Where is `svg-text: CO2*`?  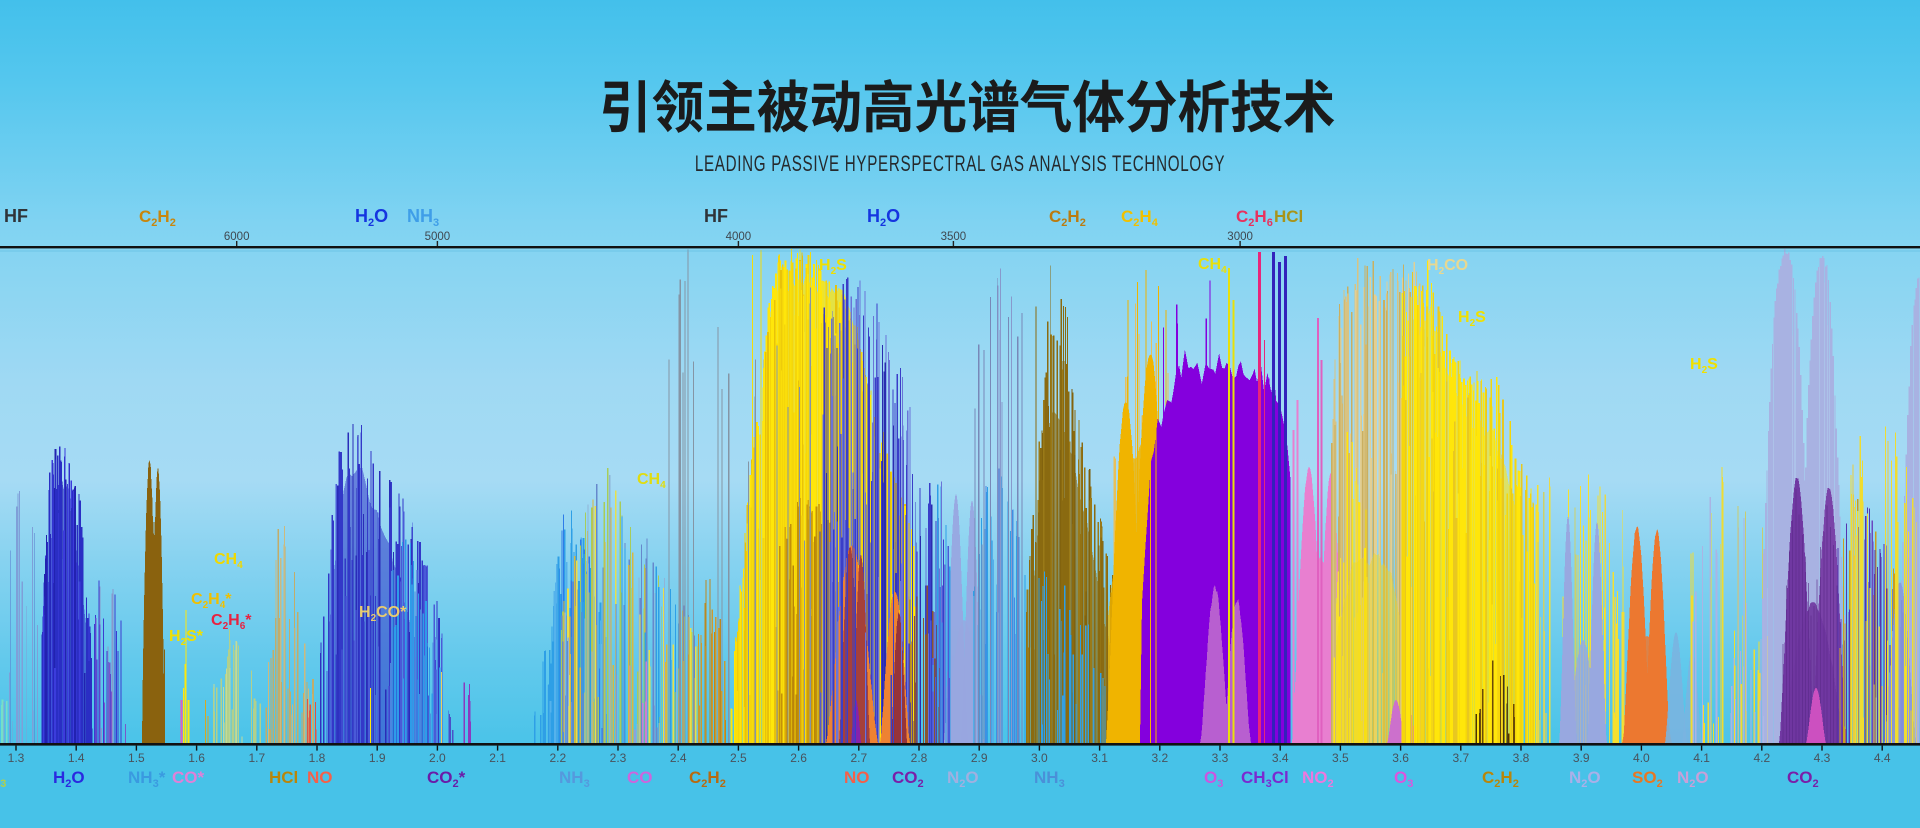 svg-text: CO2* is located at coordinates (446, 779).